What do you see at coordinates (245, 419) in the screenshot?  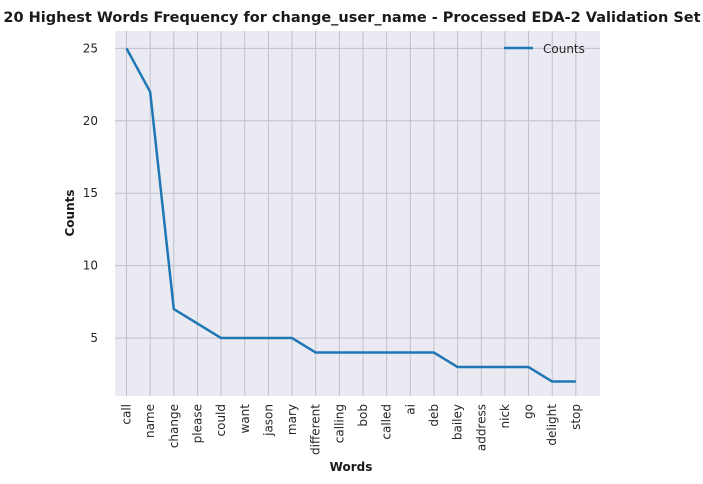 I see `x-tick-label: want` at bounding box center [245, 419].